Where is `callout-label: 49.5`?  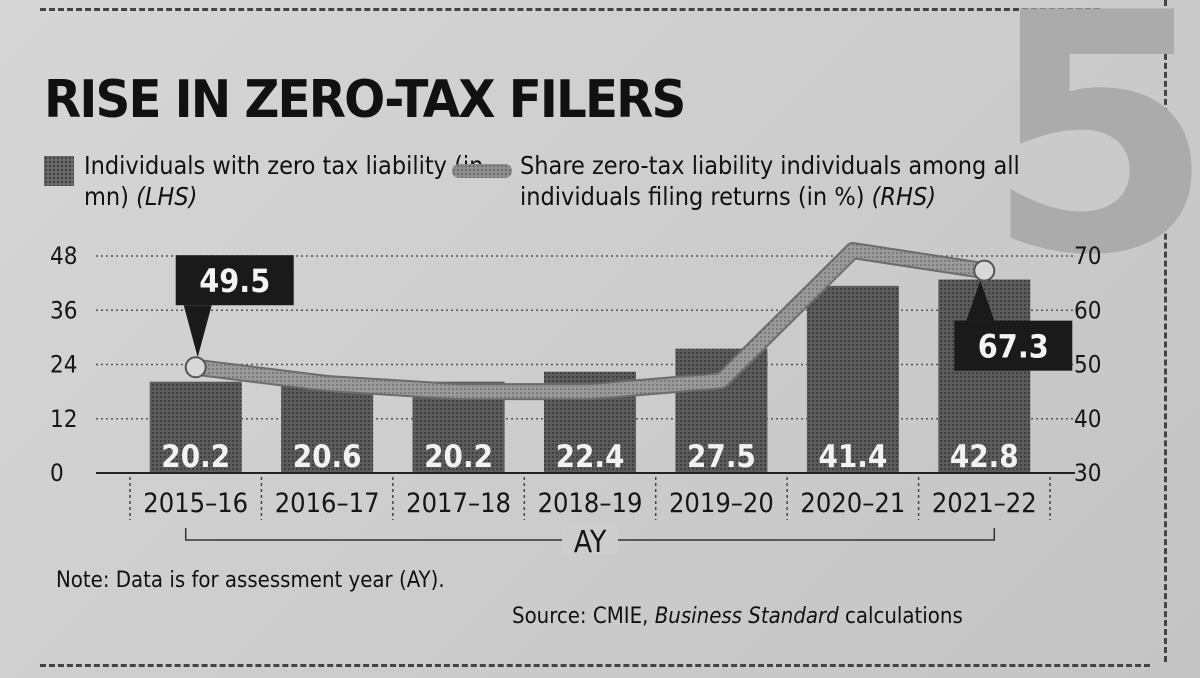 callout-label: 49.5 is located at coordinates (234, 281).